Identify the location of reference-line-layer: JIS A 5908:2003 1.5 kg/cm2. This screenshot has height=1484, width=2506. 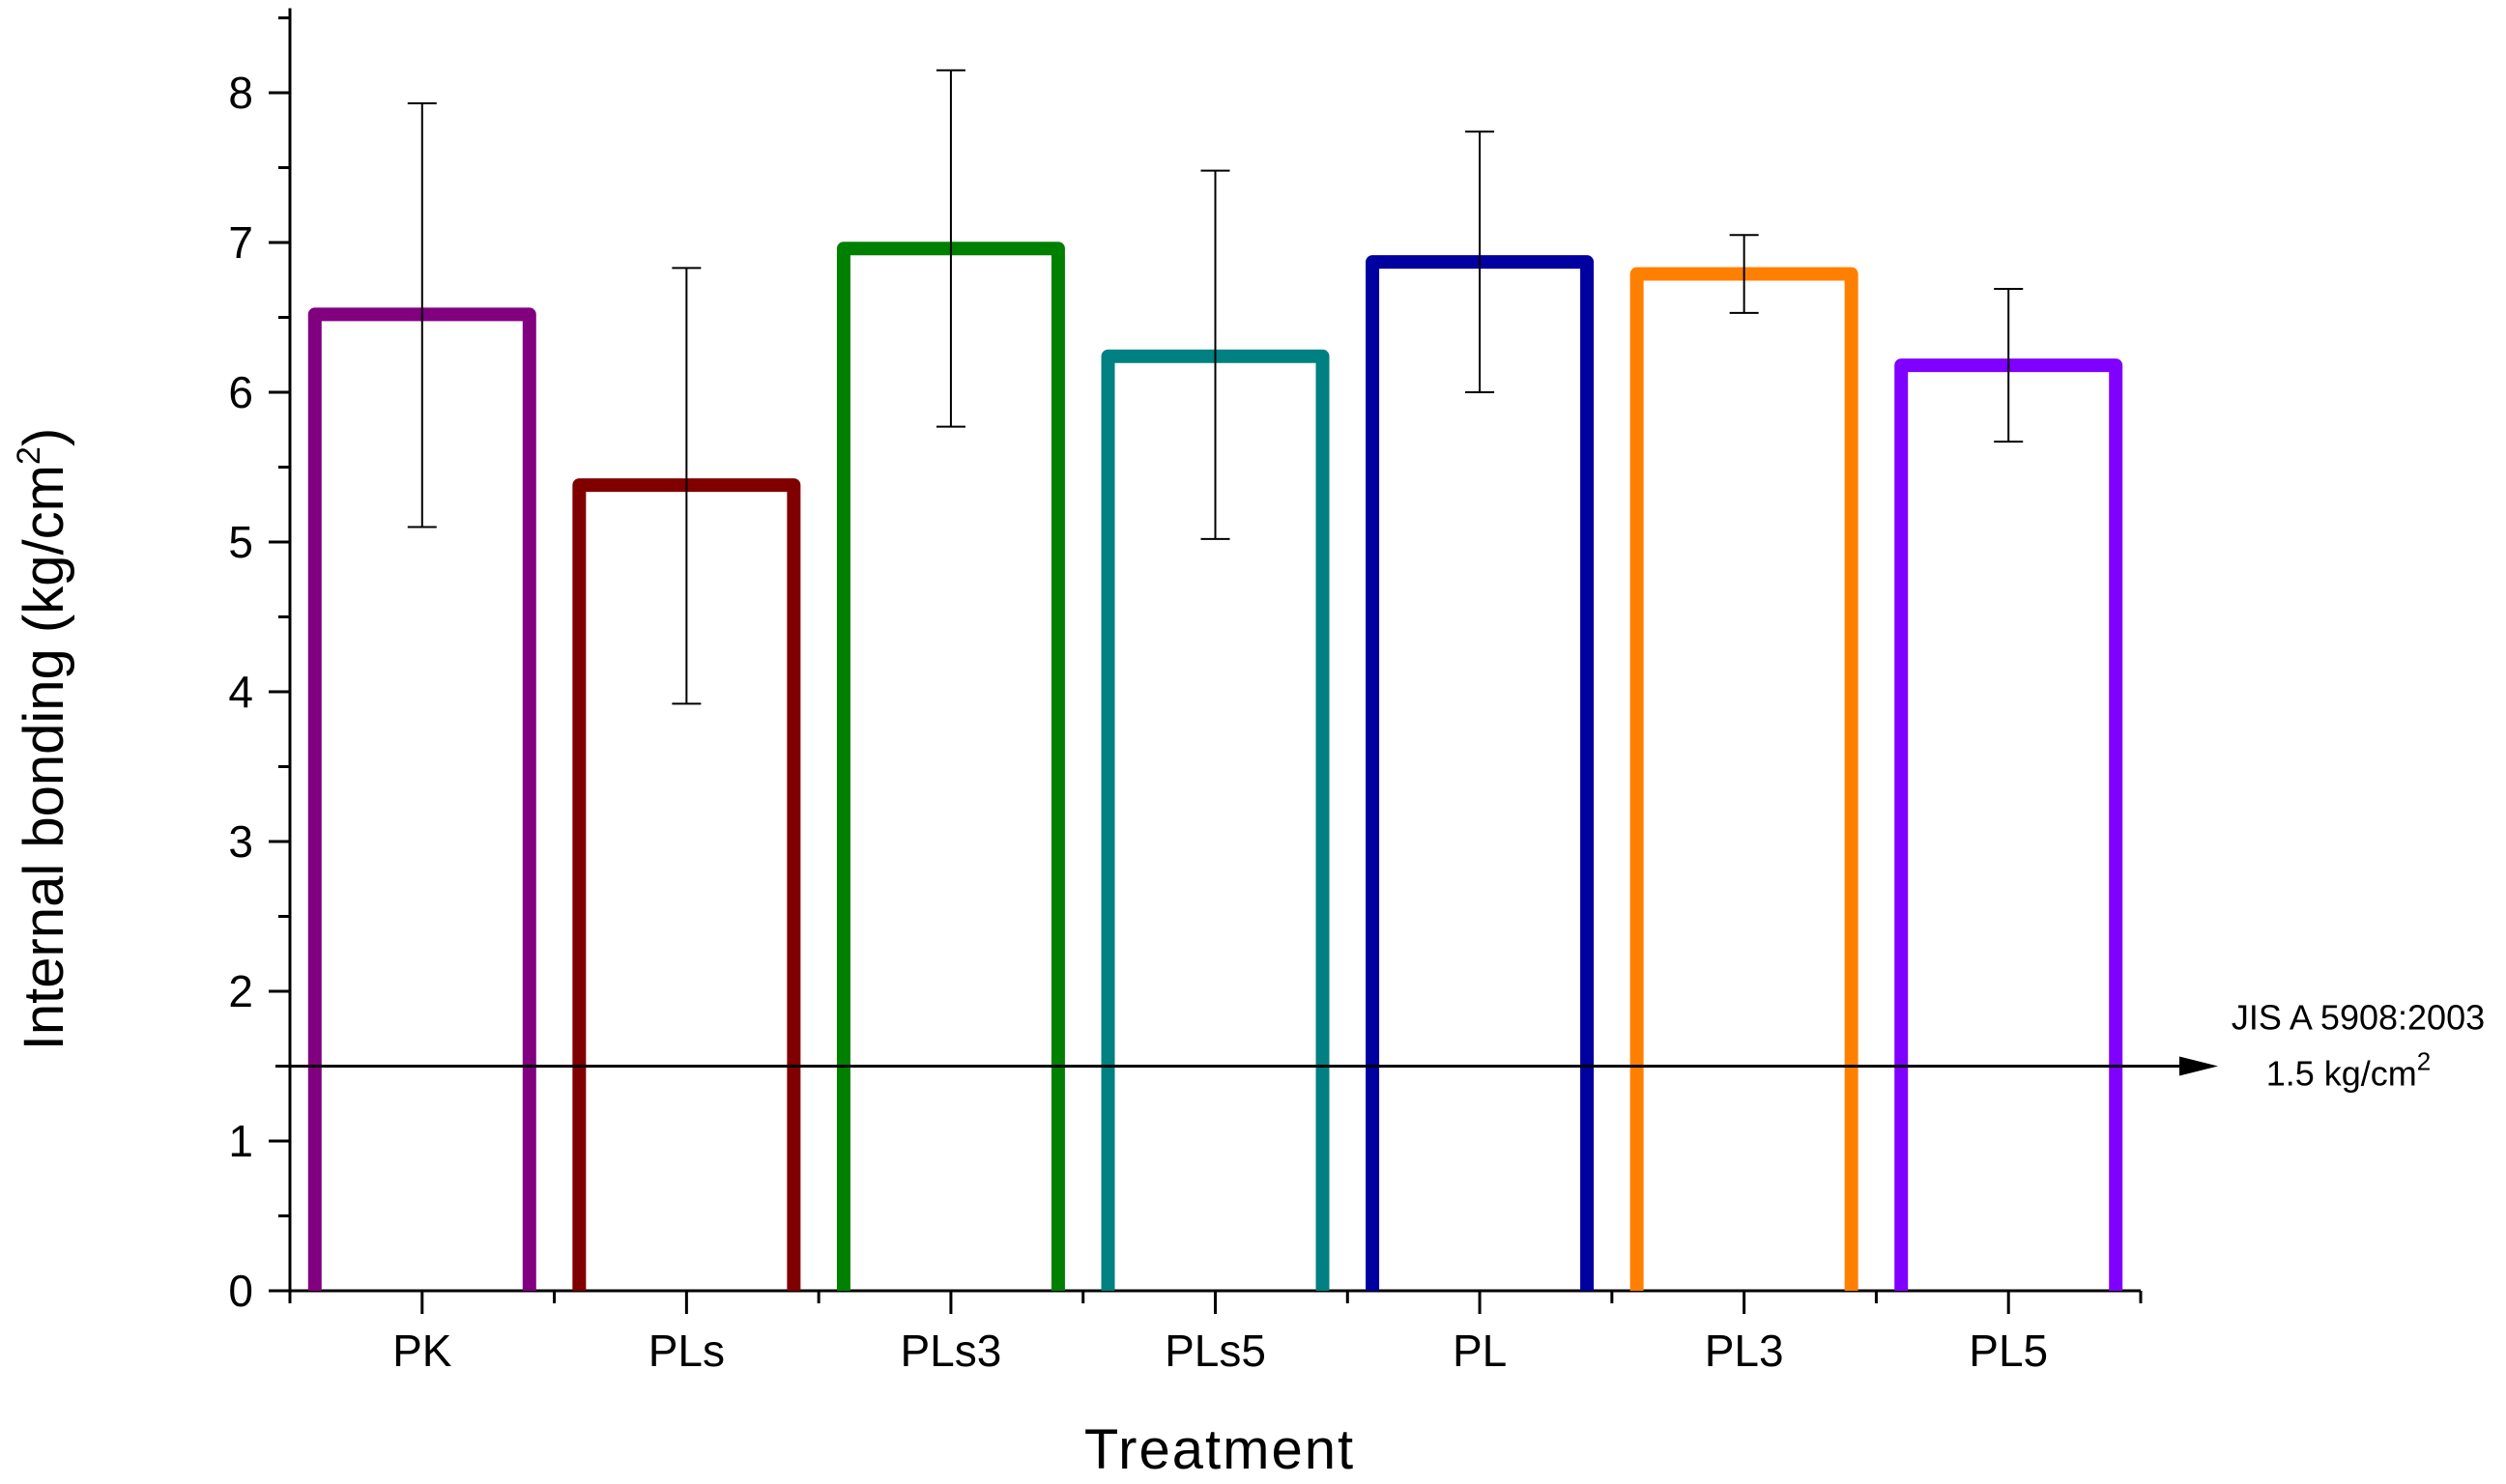
(1380, 1046).